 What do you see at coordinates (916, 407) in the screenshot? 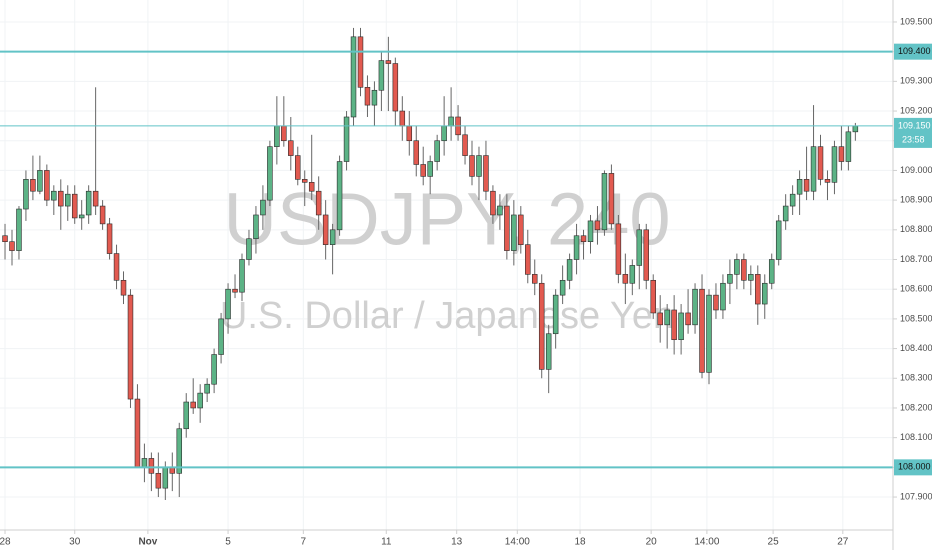
I see `y-tick-label: 108.200` at bounding box center [916, 407].